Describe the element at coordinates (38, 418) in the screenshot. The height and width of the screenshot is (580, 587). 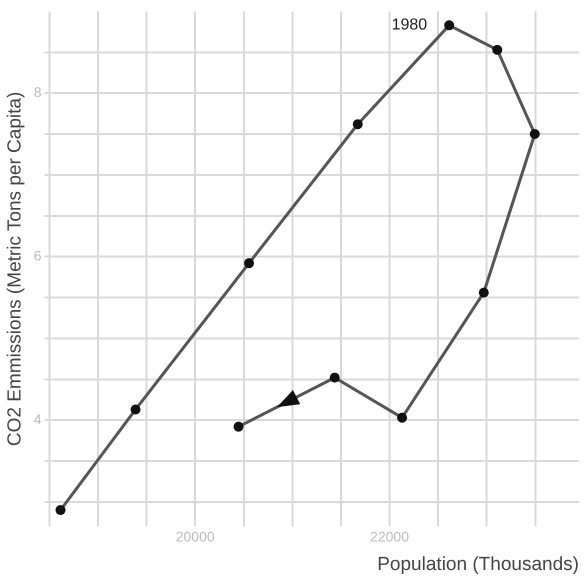
I see `y-tick-label: 4` at that location.